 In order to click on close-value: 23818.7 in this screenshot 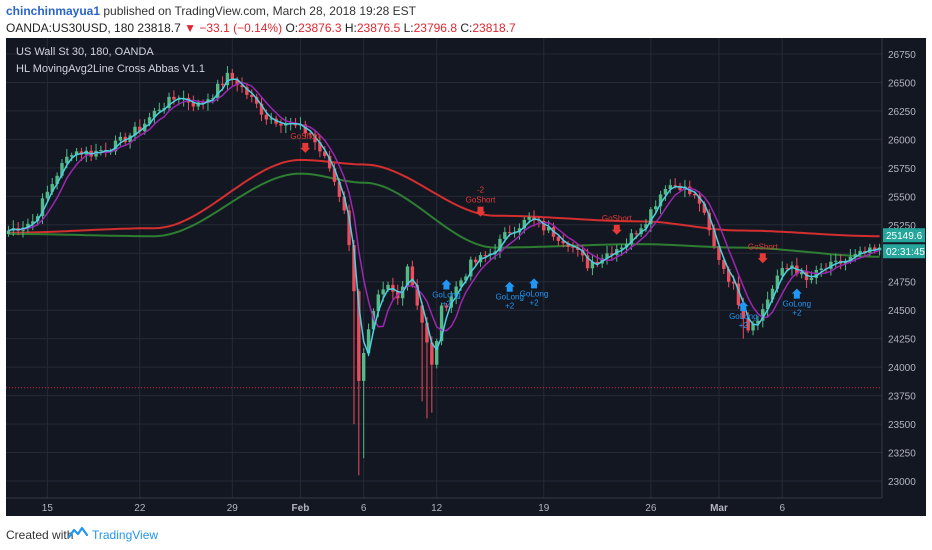, I will do `click(494, 28)`.